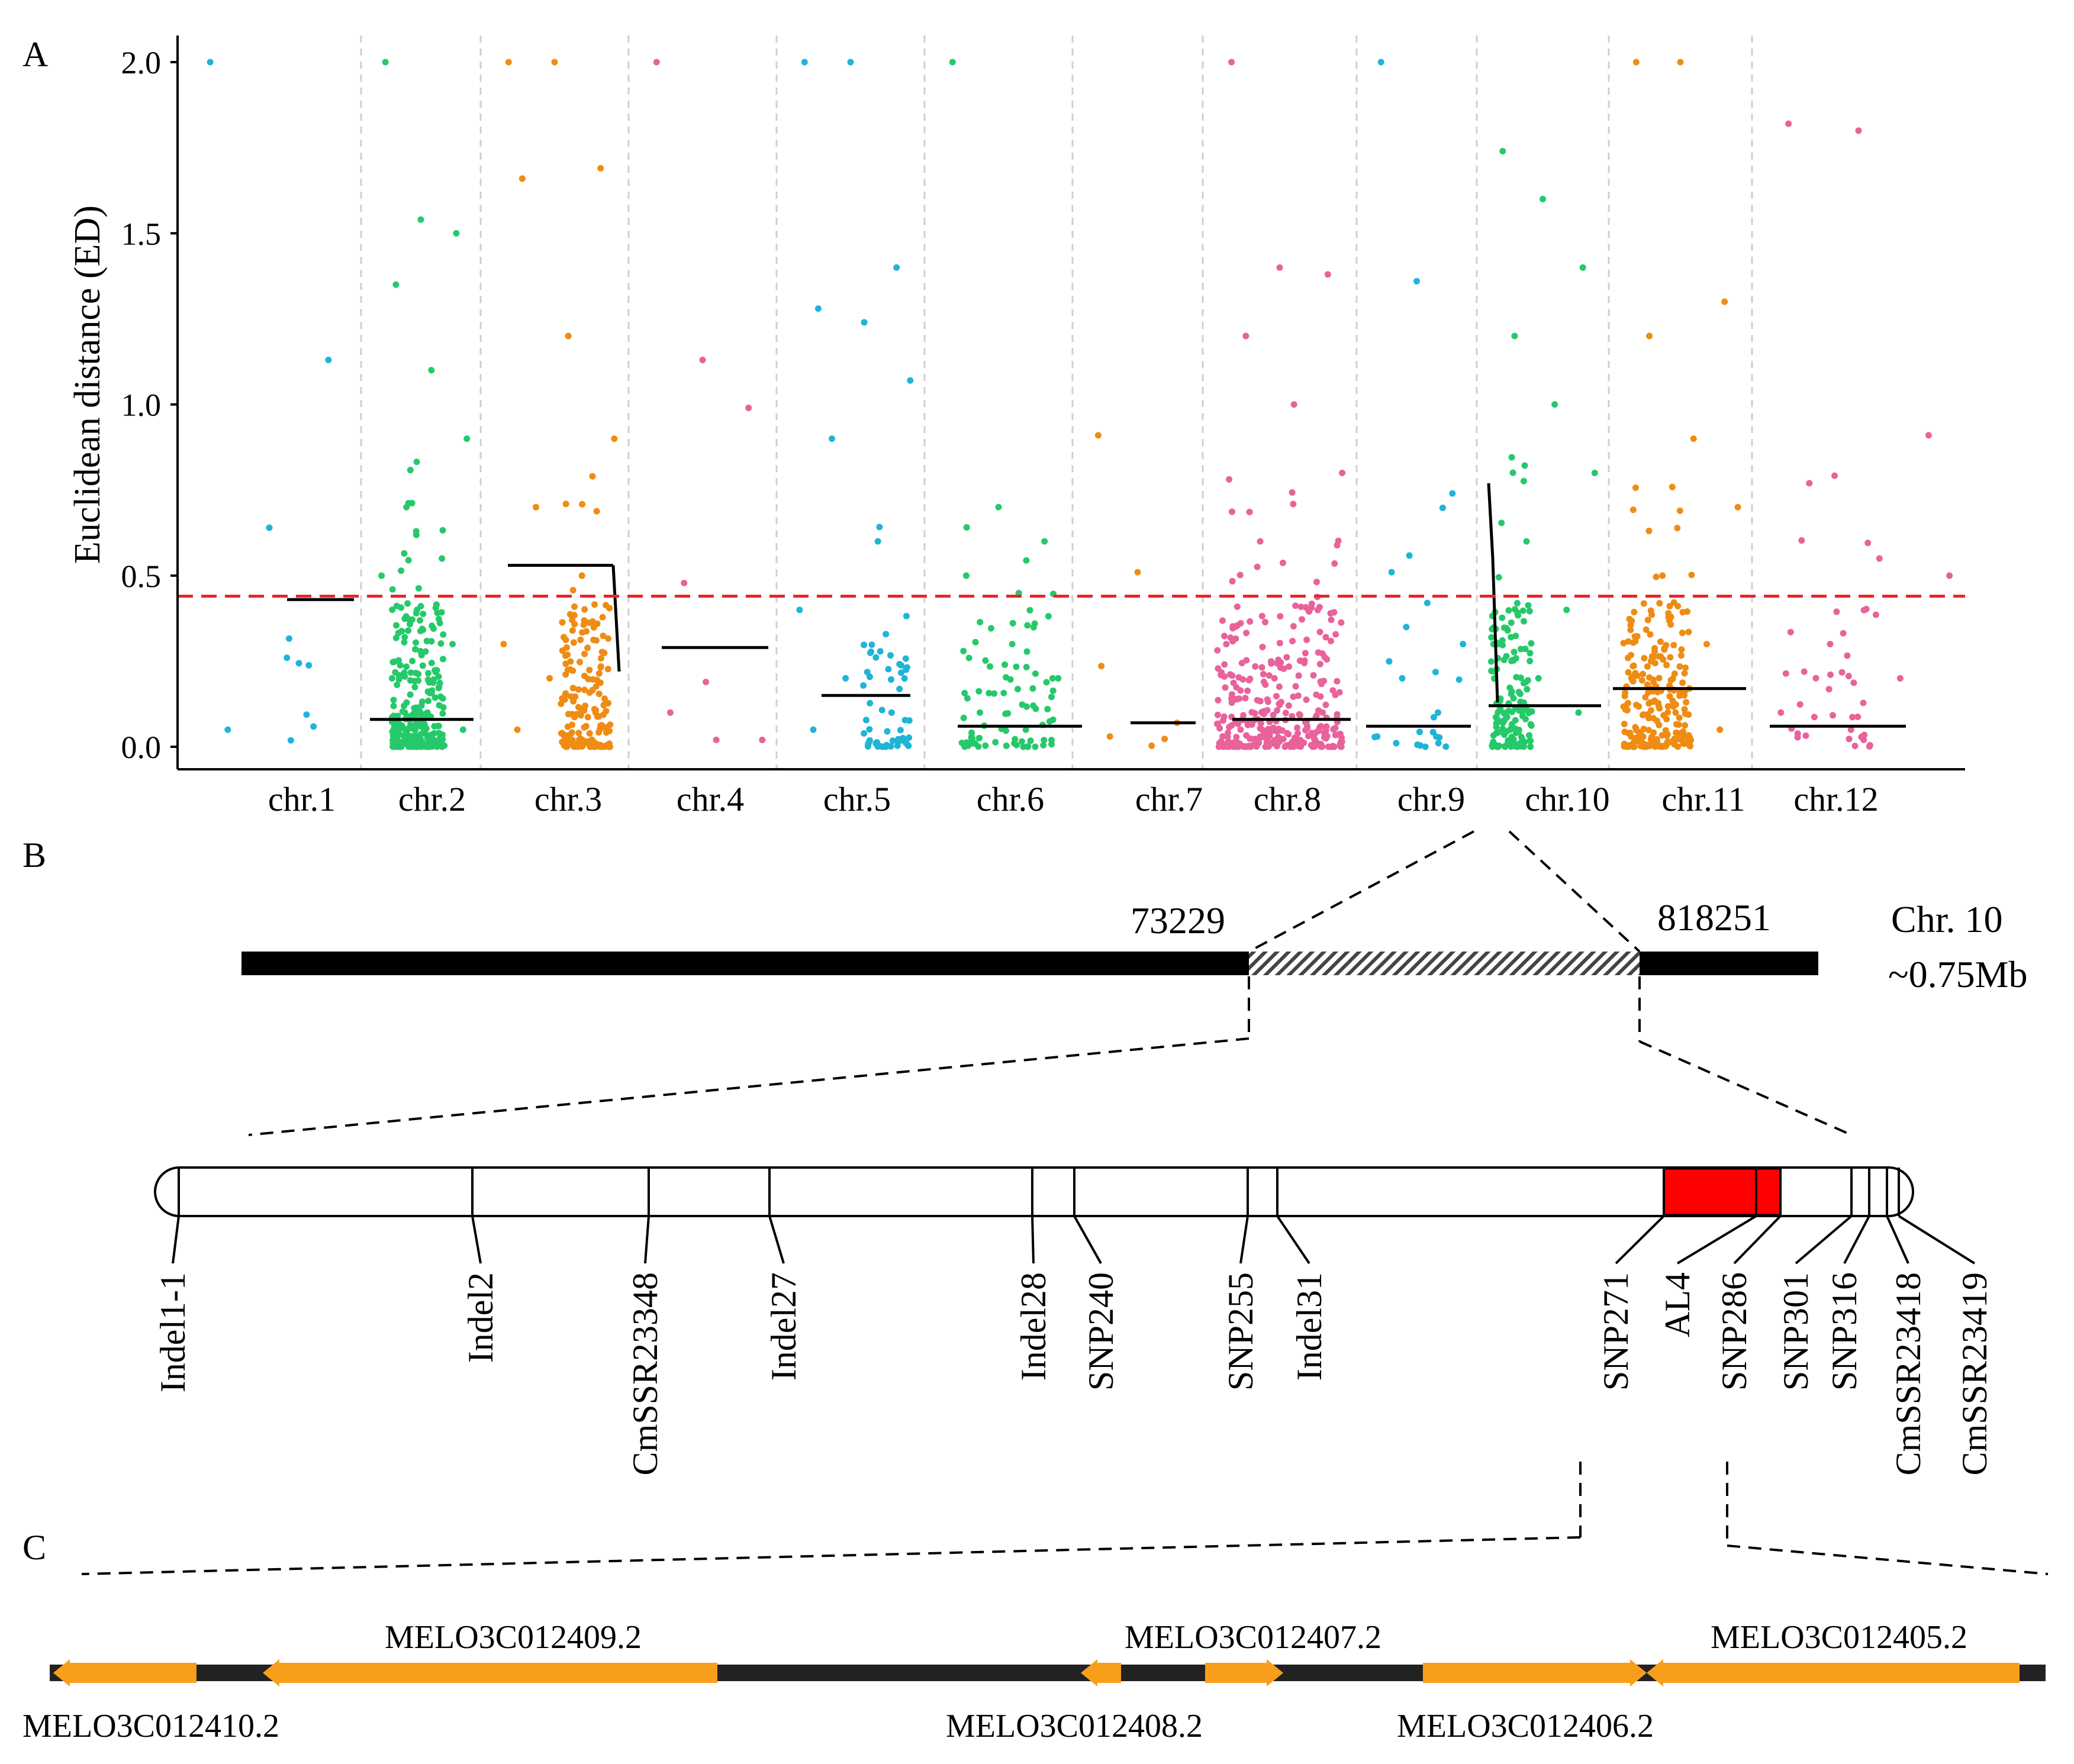 This screenshot has width=2074, height=1764. I want to click on zoom-lines-map-to-genes, so click(1065, 1518).